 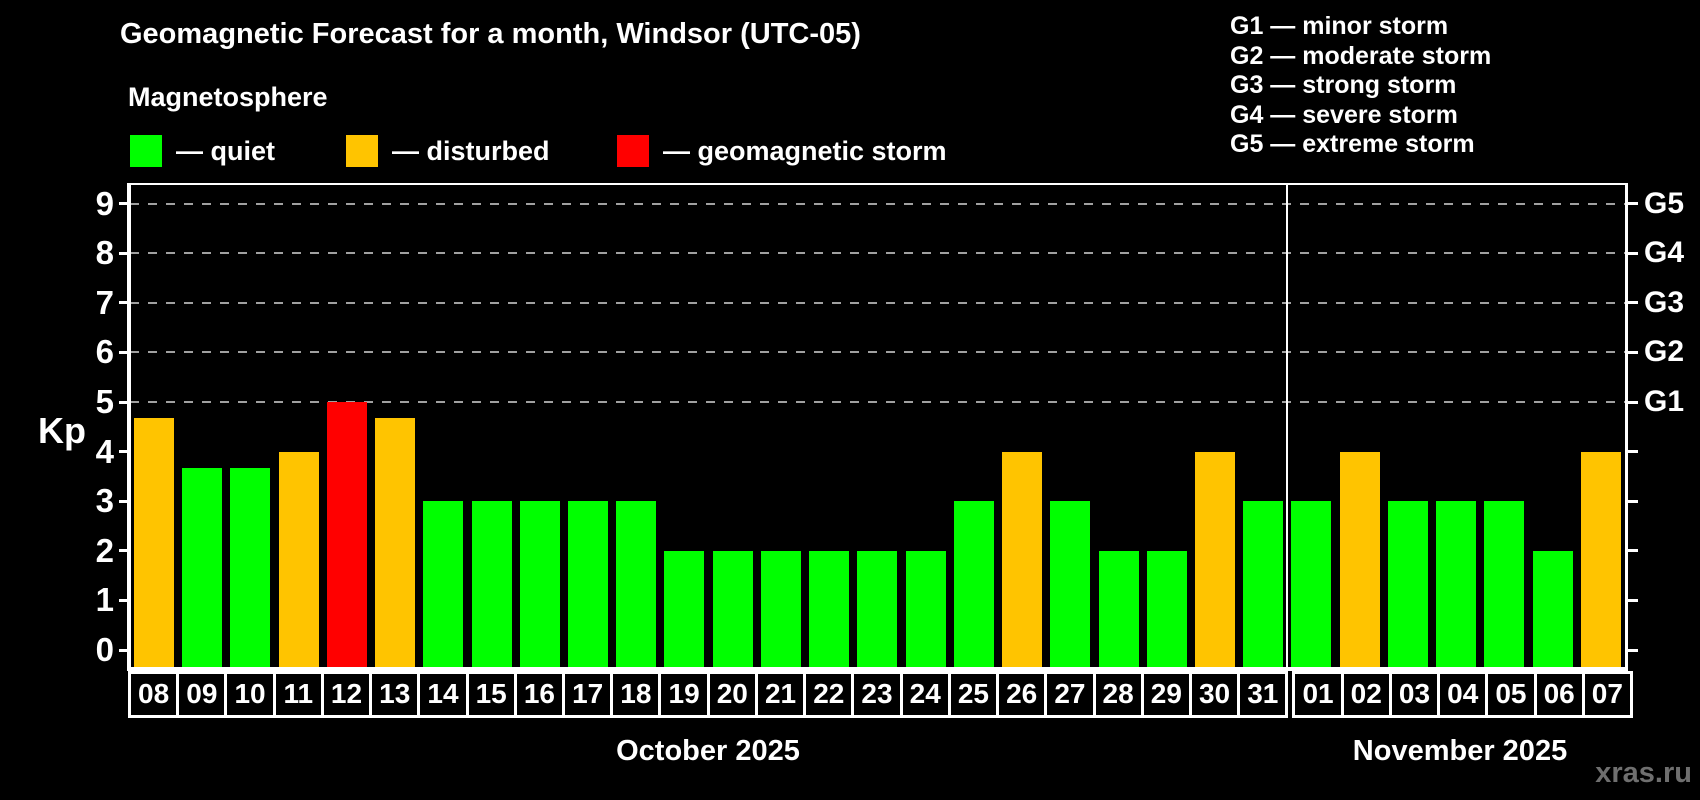 What do you see at coordinates (1664, 203) in the screenshot?
I see `right-axis-label-g5: G5` at bounding box center [1664, 203].